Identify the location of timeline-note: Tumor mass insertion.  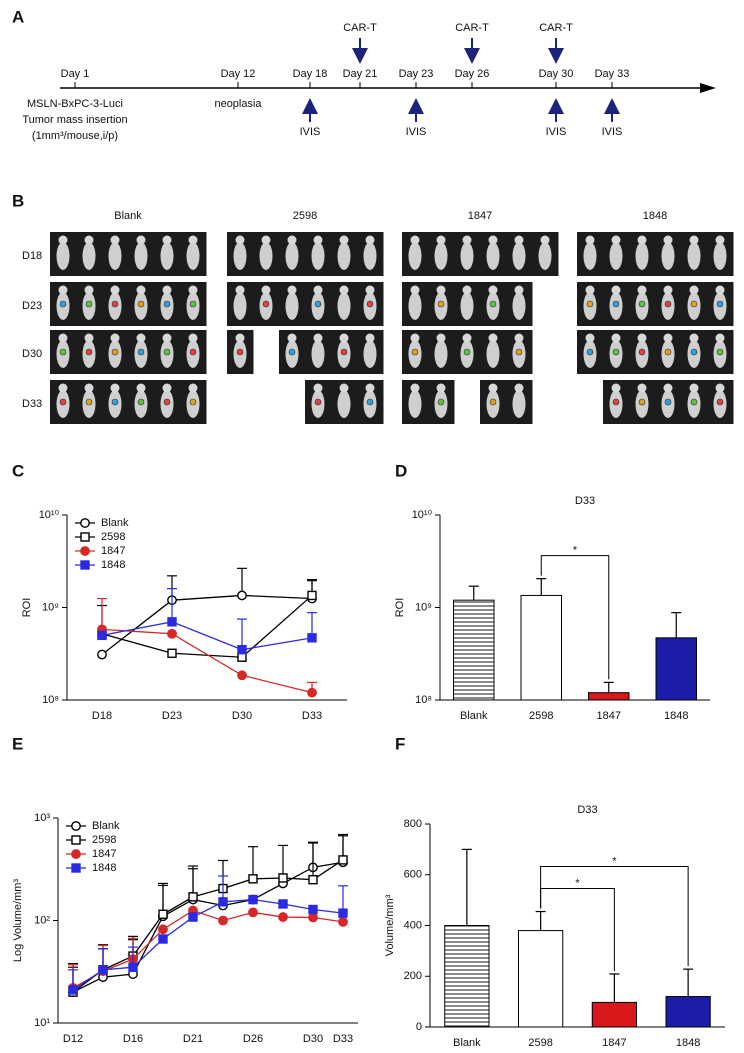
(74, 120).